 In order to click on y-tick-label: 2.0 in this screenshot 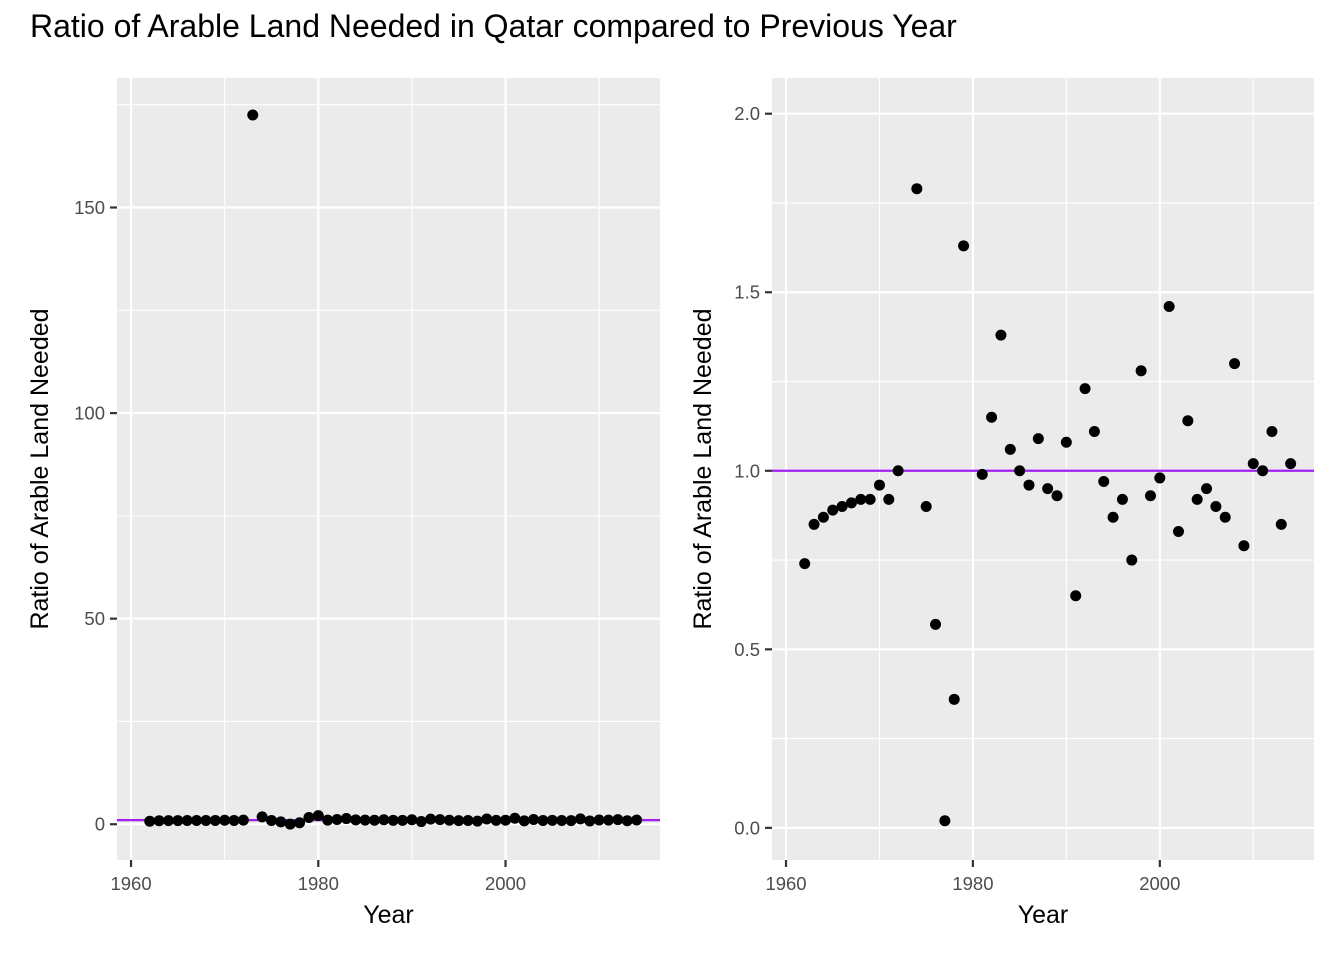, I will do `click(747, 113)`.